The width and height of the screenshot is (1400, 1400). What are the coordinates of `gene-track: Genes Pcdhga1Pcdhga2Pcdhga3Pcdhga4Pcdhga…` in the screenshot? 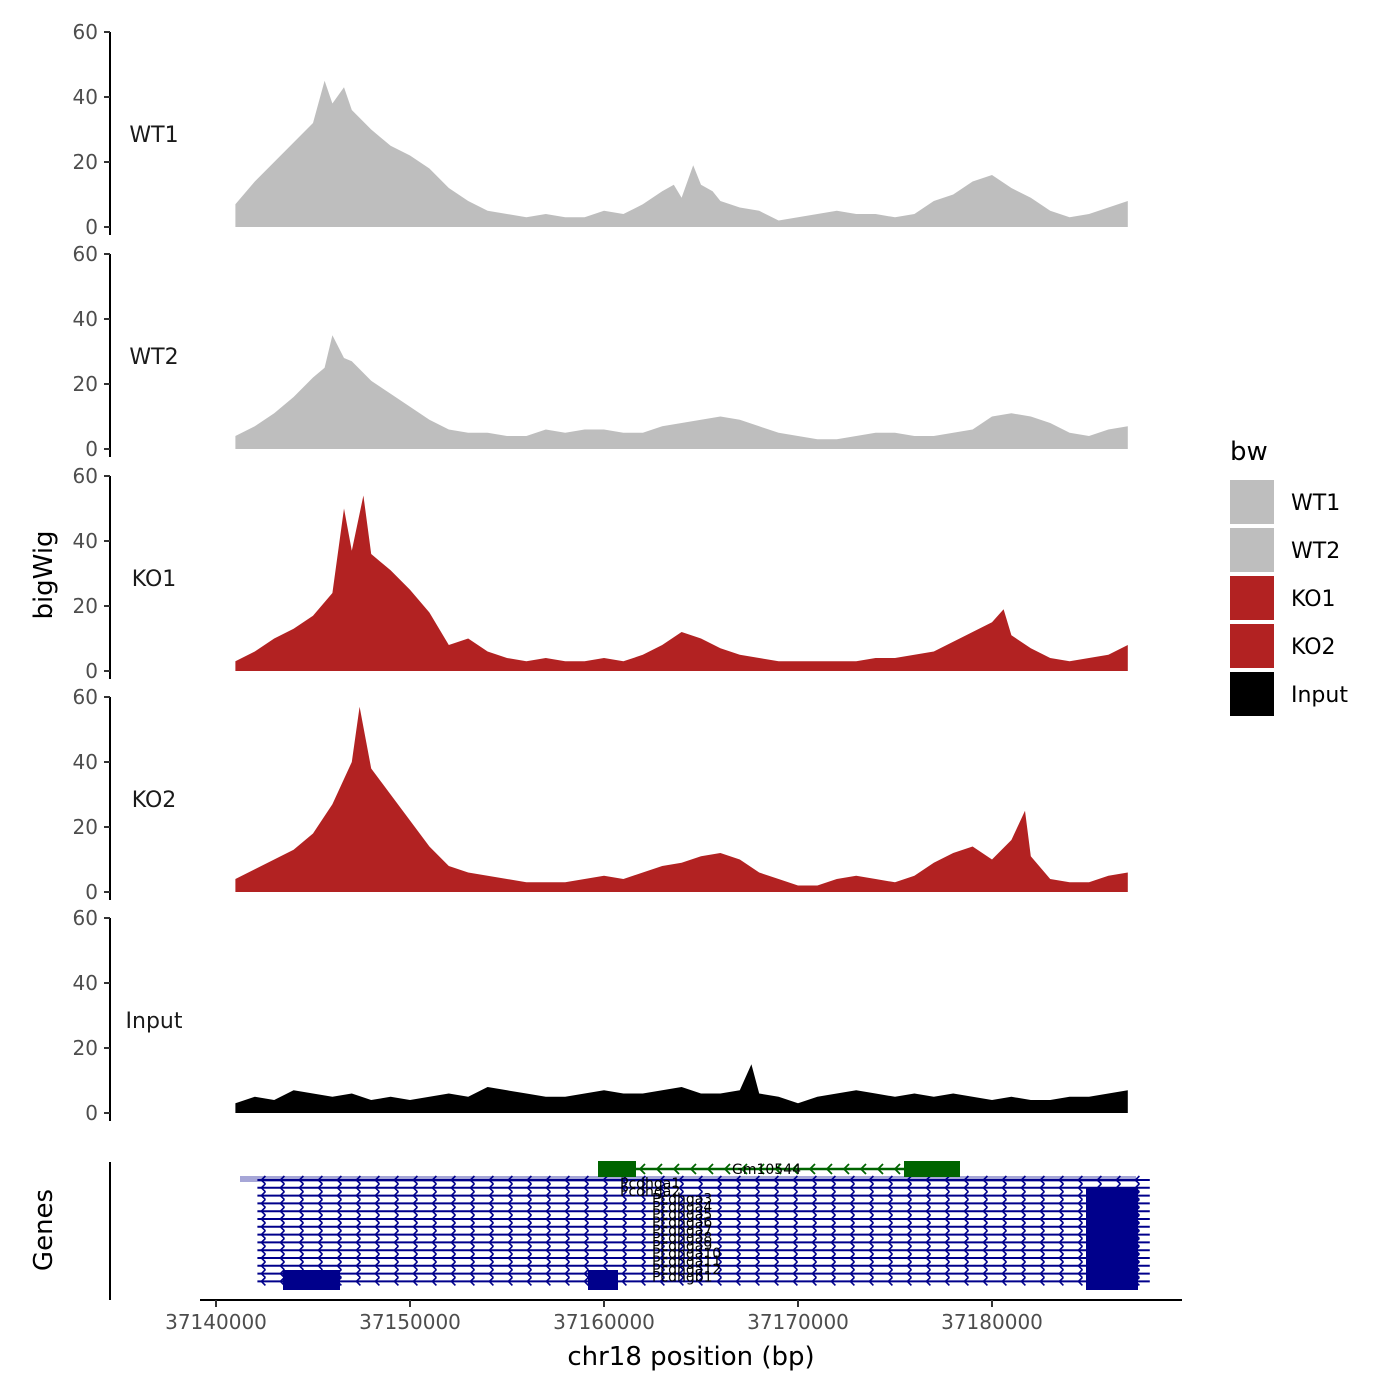 It's located at (605, 1231).